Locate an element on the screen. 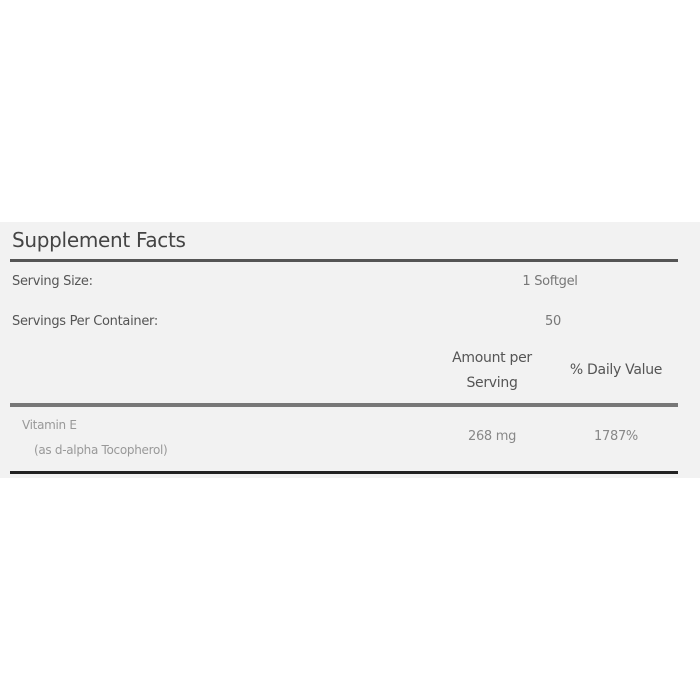 Image resolution: width=700 pixels, height=700 pixels. divider-header is located at coordinates (344, 405).